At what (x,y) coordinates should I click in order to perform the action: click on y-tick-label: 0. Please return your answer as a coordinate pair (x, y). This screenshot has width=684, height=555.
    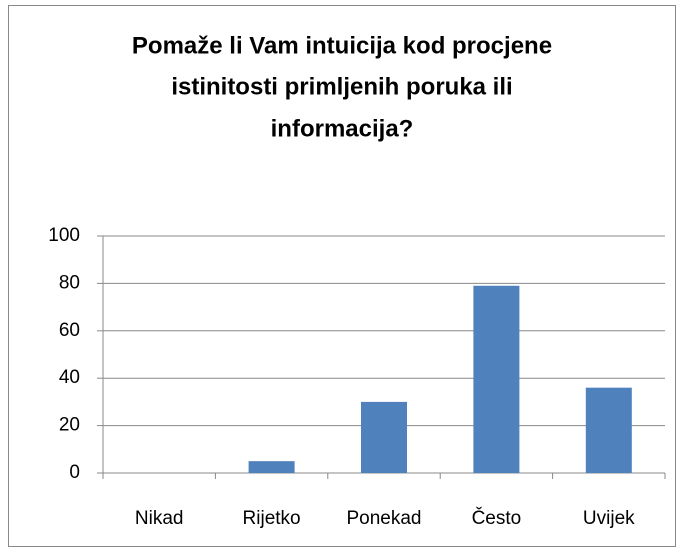
    Looking at the image, I should click on (74, 472).